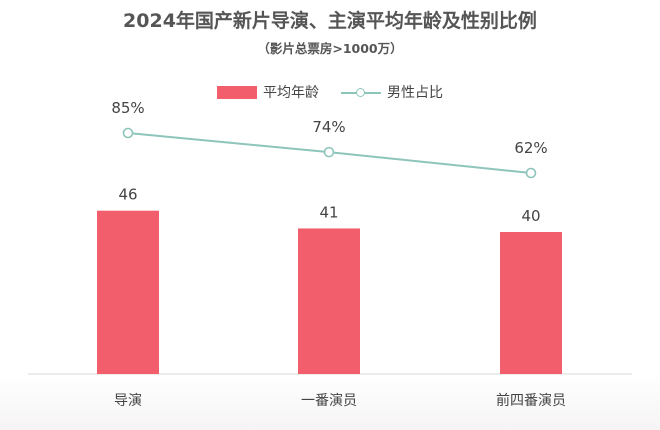  I want to click on line-label-3: 62%, so click(530, 148).